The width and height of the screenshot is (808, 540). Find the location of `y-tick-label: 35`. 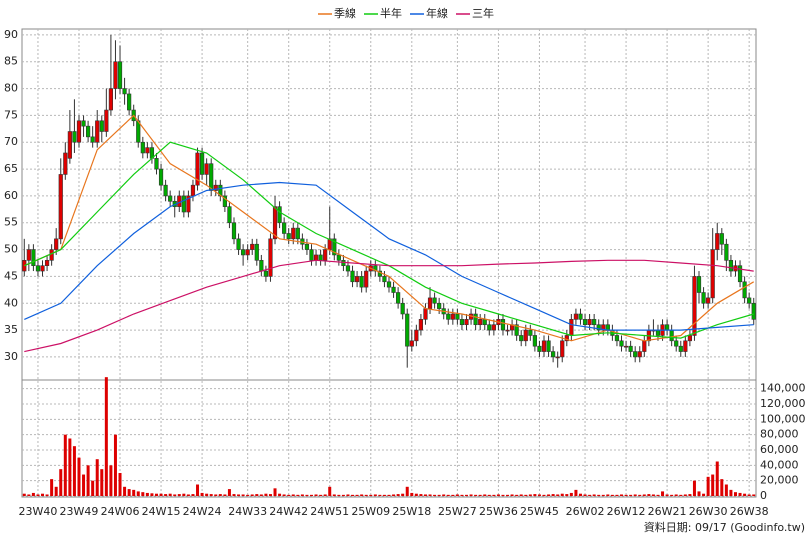

y-tick-label: 35 is located at coordinates (11, 329).